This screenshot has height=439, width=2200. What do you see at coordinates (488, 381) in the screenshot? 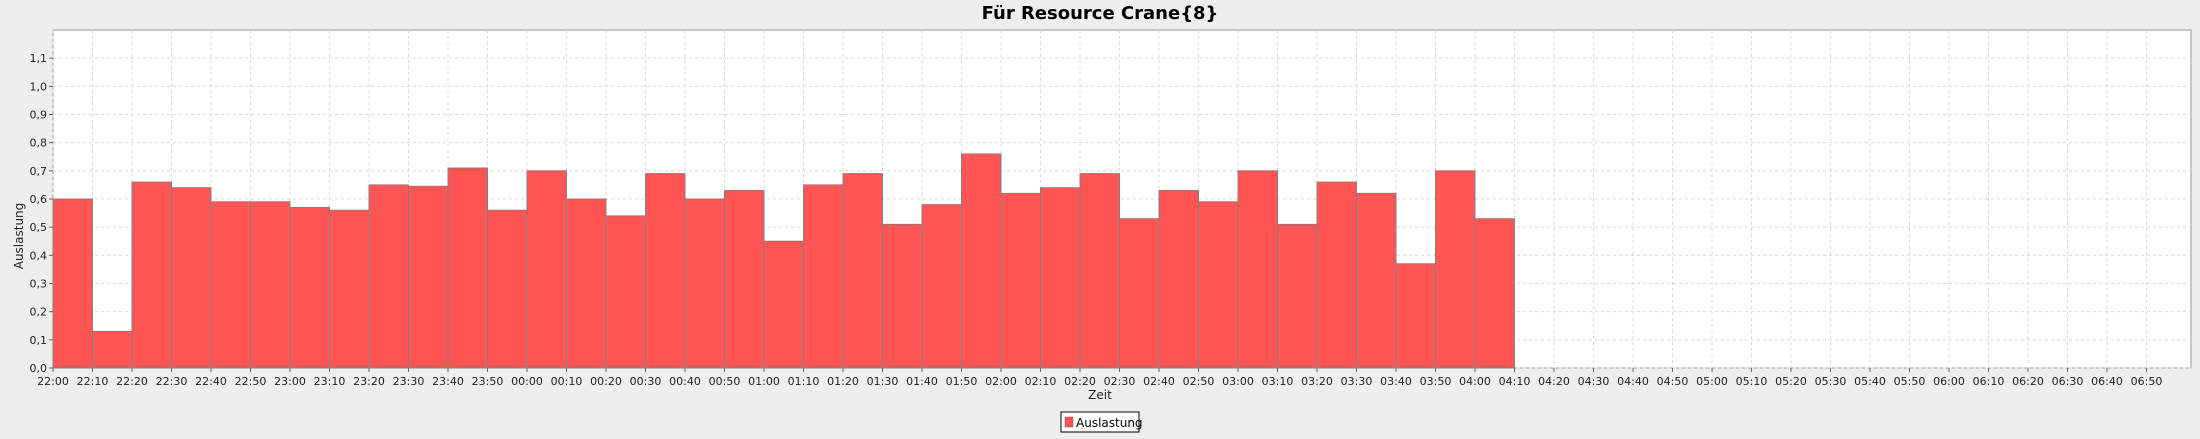
I see `x-tick-label: 23:50` at bounding box center [488, 381].